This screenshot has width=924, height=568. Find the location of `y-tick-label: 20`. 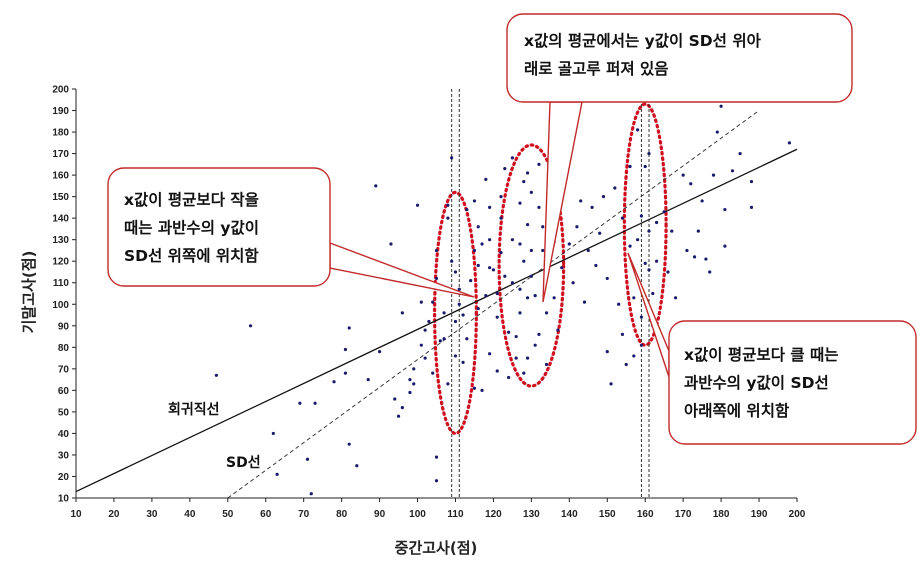

y-tick-label: 20 is located at coordinates (64, 477).